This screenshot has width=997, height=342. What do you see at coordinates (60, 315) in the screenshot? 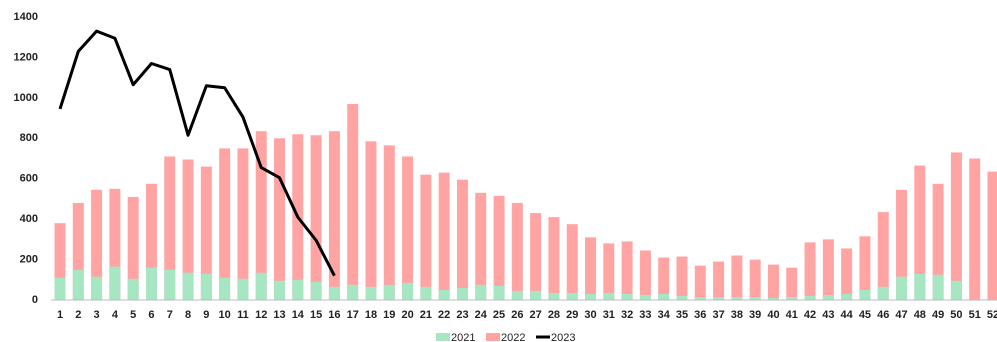
I see `x-tick-label: 1` at bounding box center [60, 315].